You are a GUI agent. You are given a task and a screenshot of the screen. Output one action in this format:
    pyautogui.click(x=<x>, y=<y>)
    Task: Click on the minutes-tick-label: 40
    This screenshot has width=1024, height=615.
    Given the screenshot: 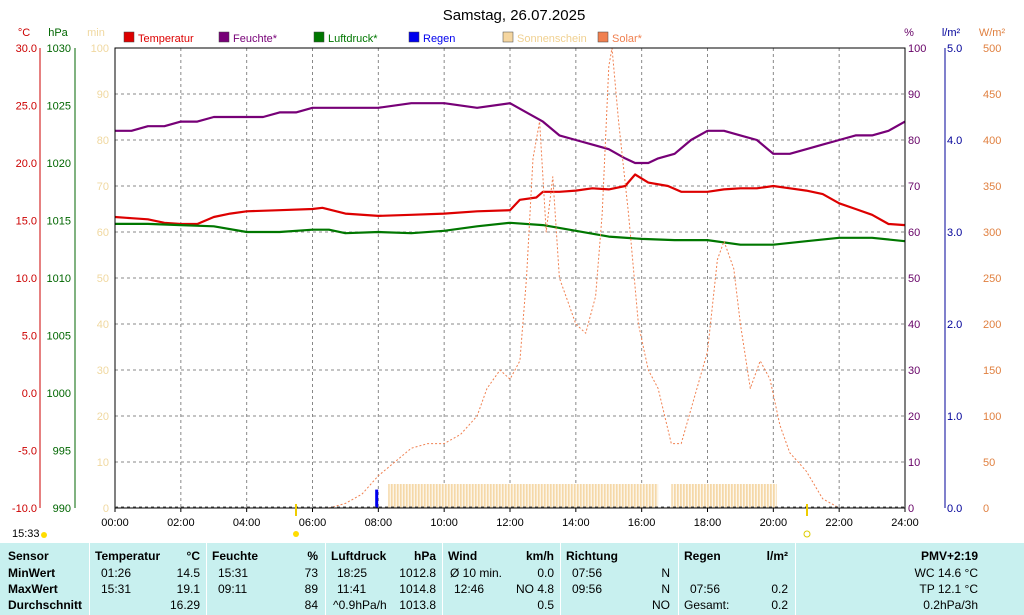 What is the action you would take?
    pyautogui.click(x=103, y=325)
    